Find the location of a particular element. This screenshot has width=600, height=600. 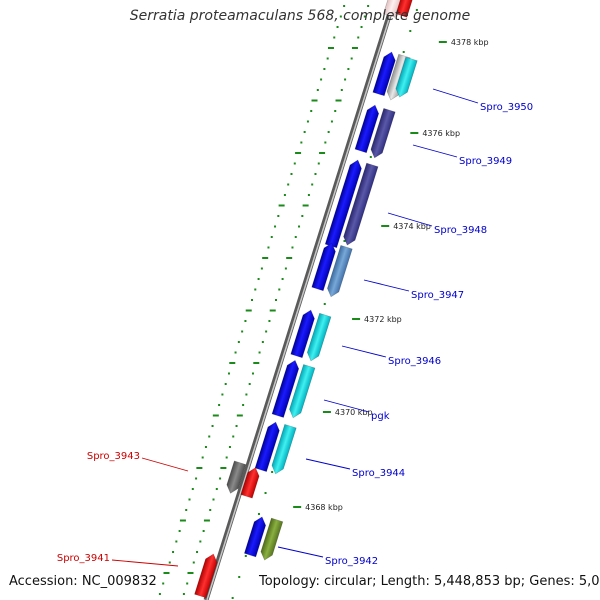

gene-label: Spro_3941 is located at coordinates (83, 558).